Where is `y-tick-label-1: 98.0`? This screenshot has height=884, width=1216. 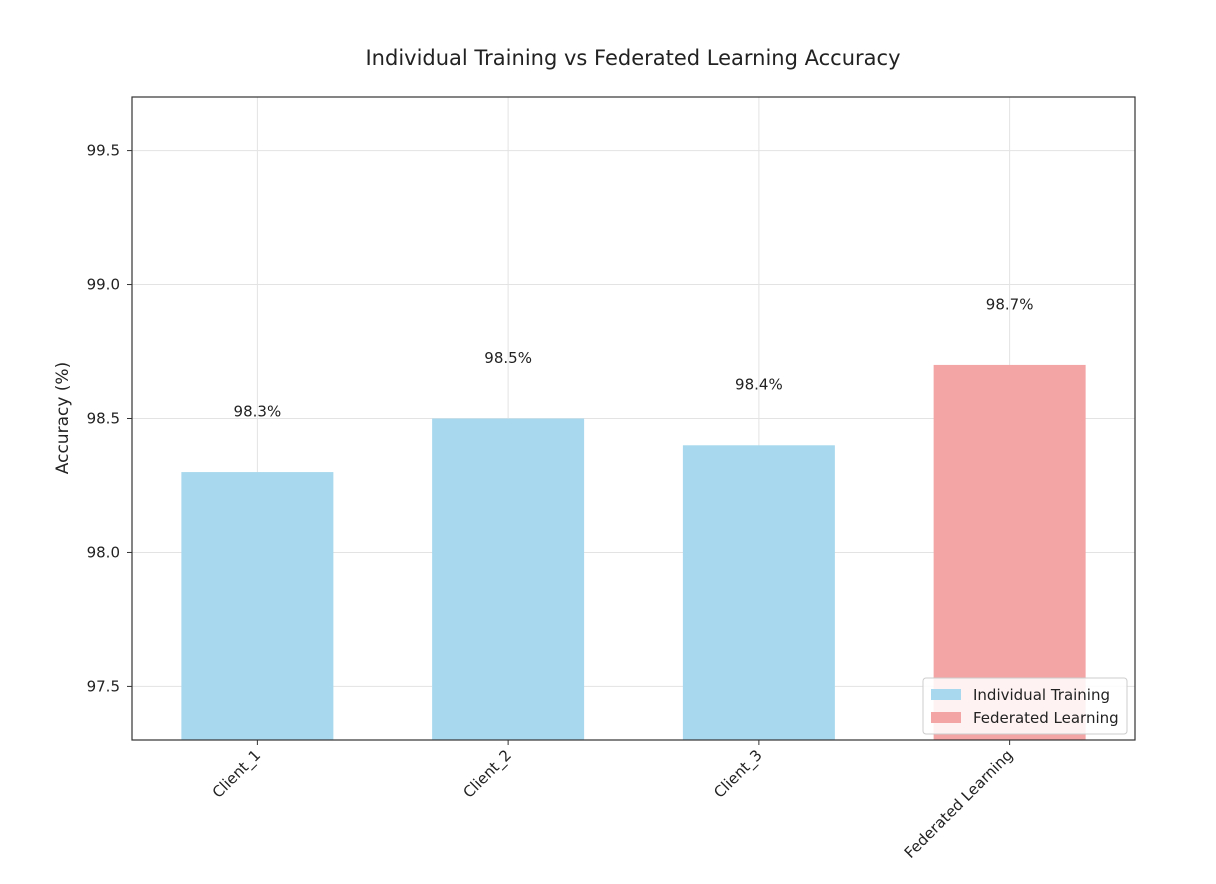 y-tick-label-1: 98.0 is located at coordinates (103, 552).